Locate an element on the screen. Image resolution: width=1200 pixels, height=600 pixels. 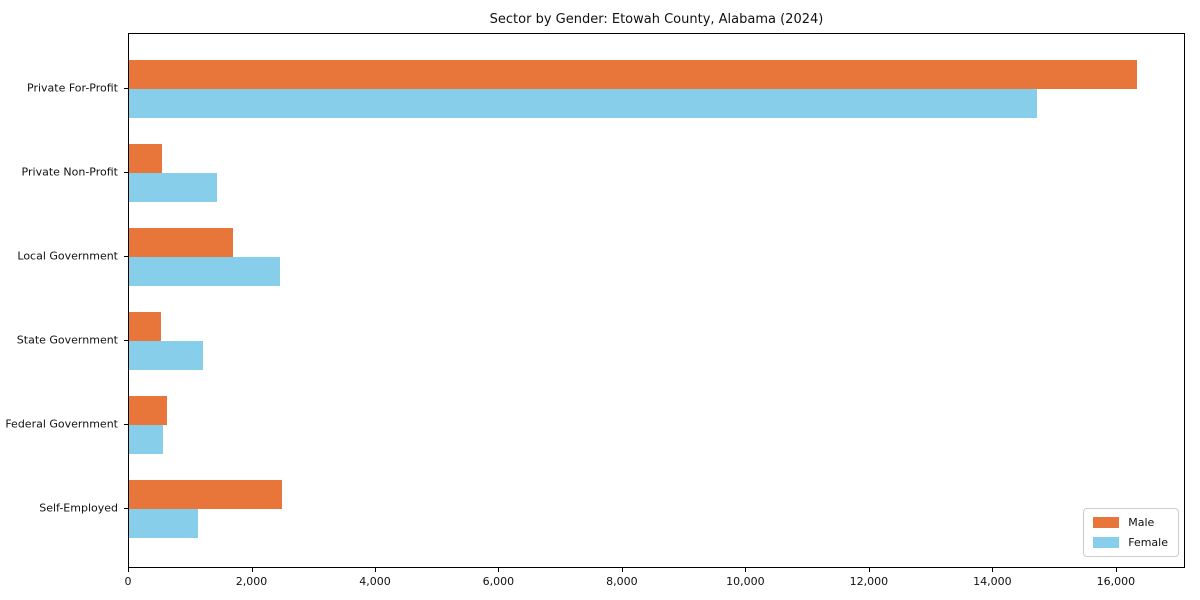
legend-swatch-female is located at coordinates (1106, 542).